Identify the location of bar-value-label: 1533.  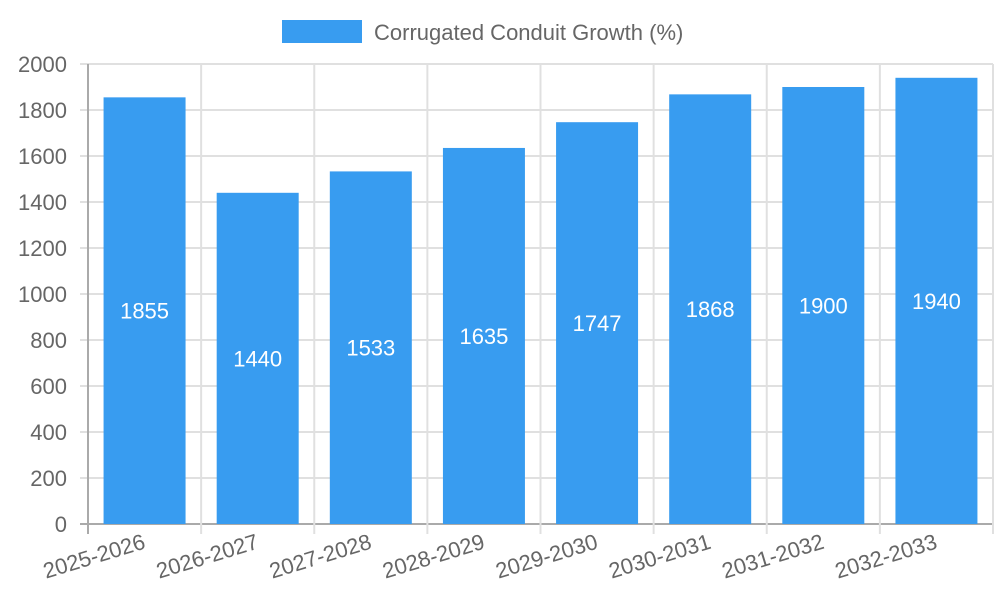
(370, 348).